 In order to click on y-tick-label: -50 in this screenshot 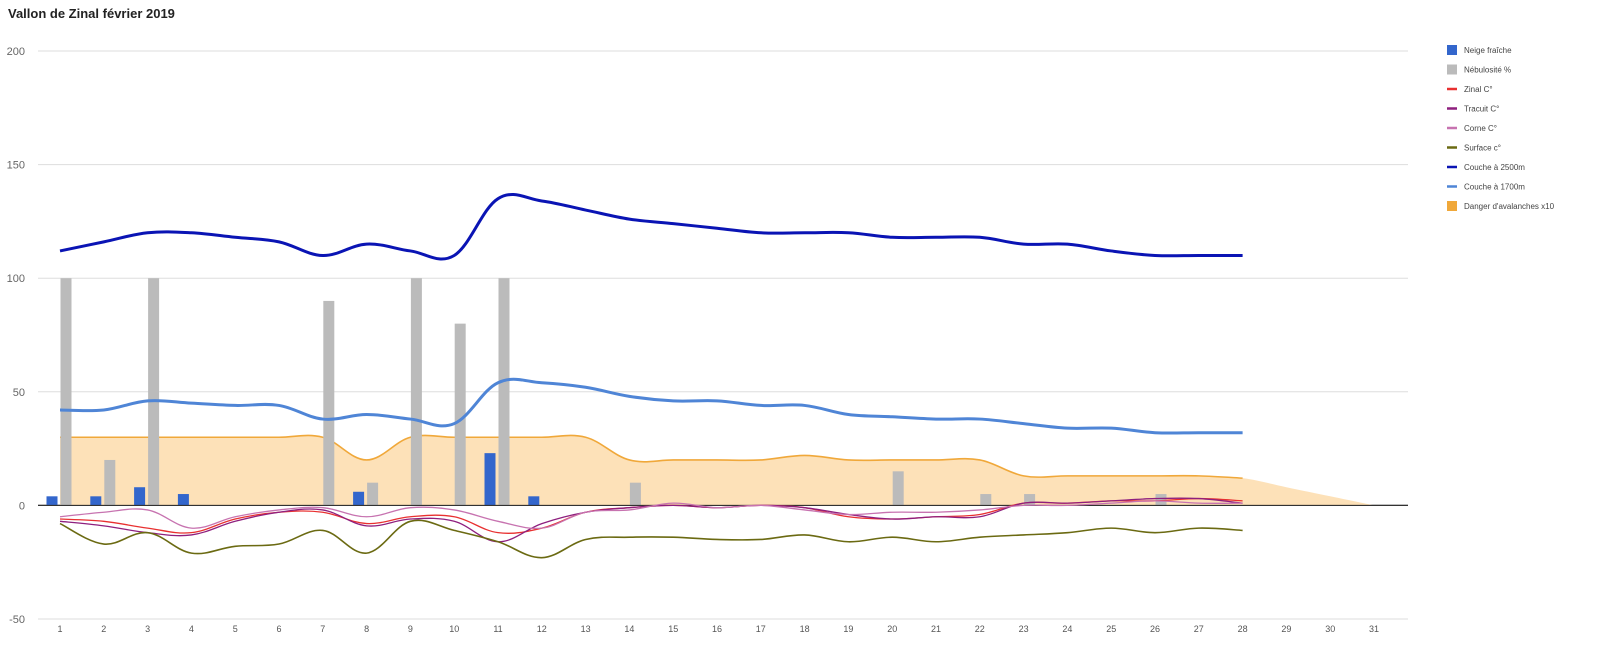, I will do `click(17, 620)`.